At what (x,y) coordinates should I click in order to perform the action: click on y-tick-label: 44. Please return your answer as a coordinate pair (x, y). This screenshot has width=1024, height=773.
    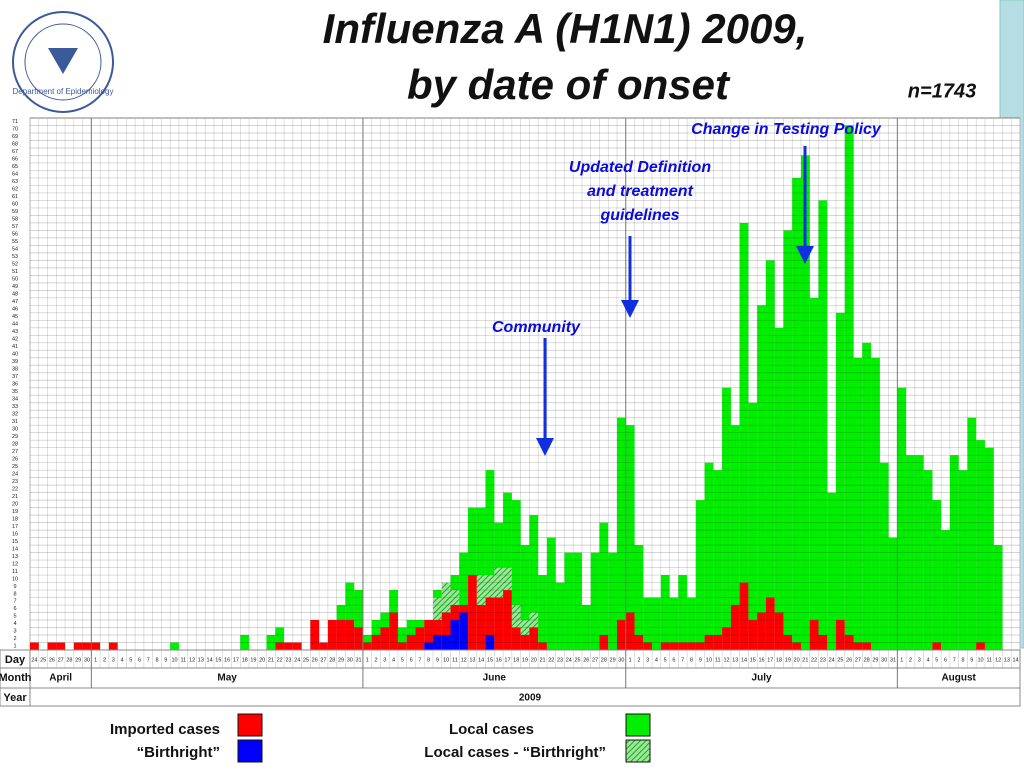
    Looking at the image, I should click on (15, 325).